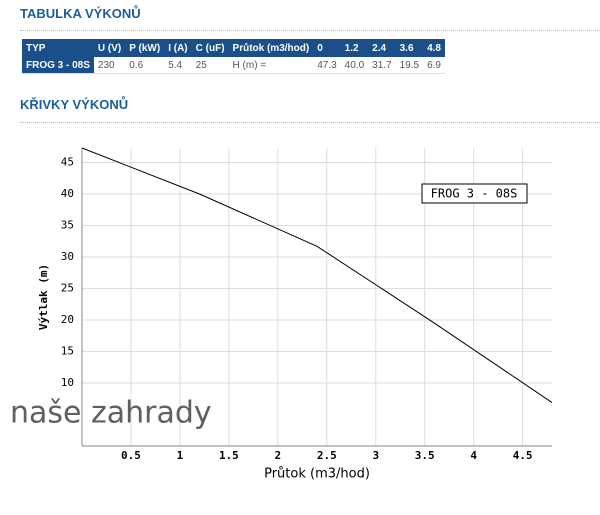 This screenshot has height=515, width=600. I want to click on cell: 19.5, so click(409, 65).